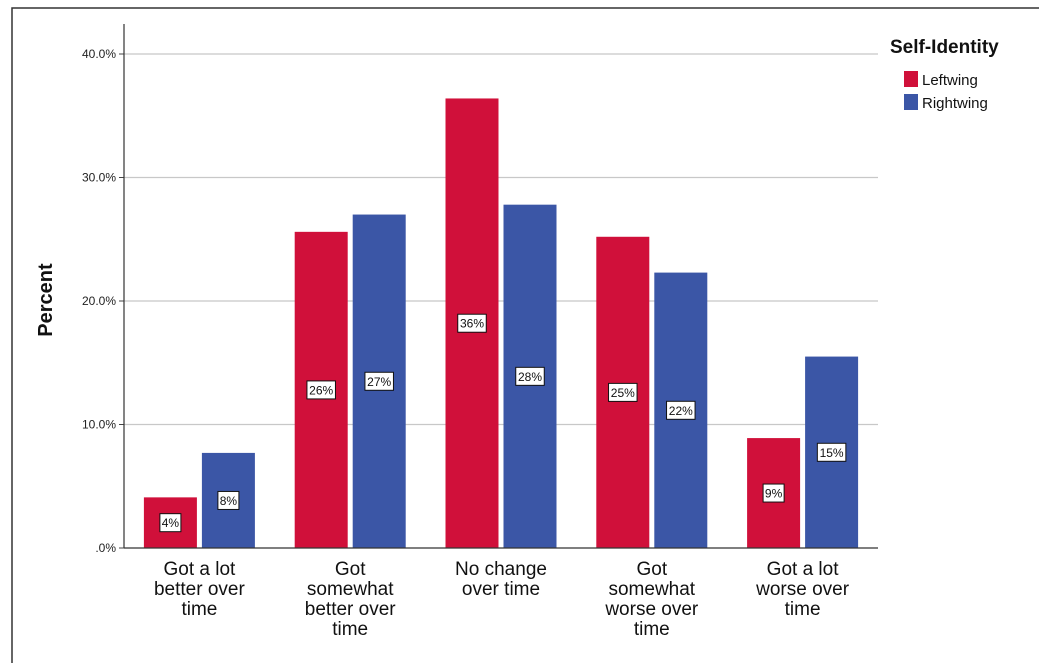 This screenshot has height=668, width=1039. I want to click on data-label: 36%, so click(472, 324).